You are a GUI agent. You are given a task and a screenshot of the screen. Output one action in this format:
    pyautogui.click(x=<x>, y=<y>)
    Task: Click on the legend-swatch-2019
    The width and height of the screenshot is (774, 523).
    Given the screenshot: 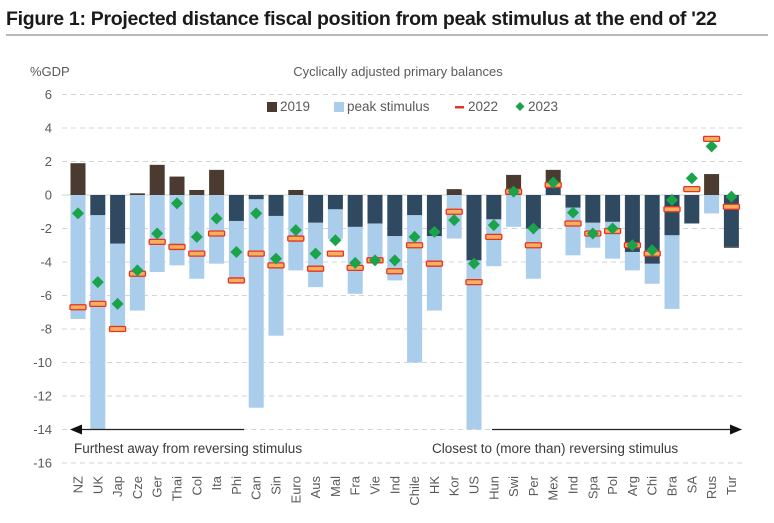 What is the action you would take?
    pyautogui.click(x=272, y=107)
    